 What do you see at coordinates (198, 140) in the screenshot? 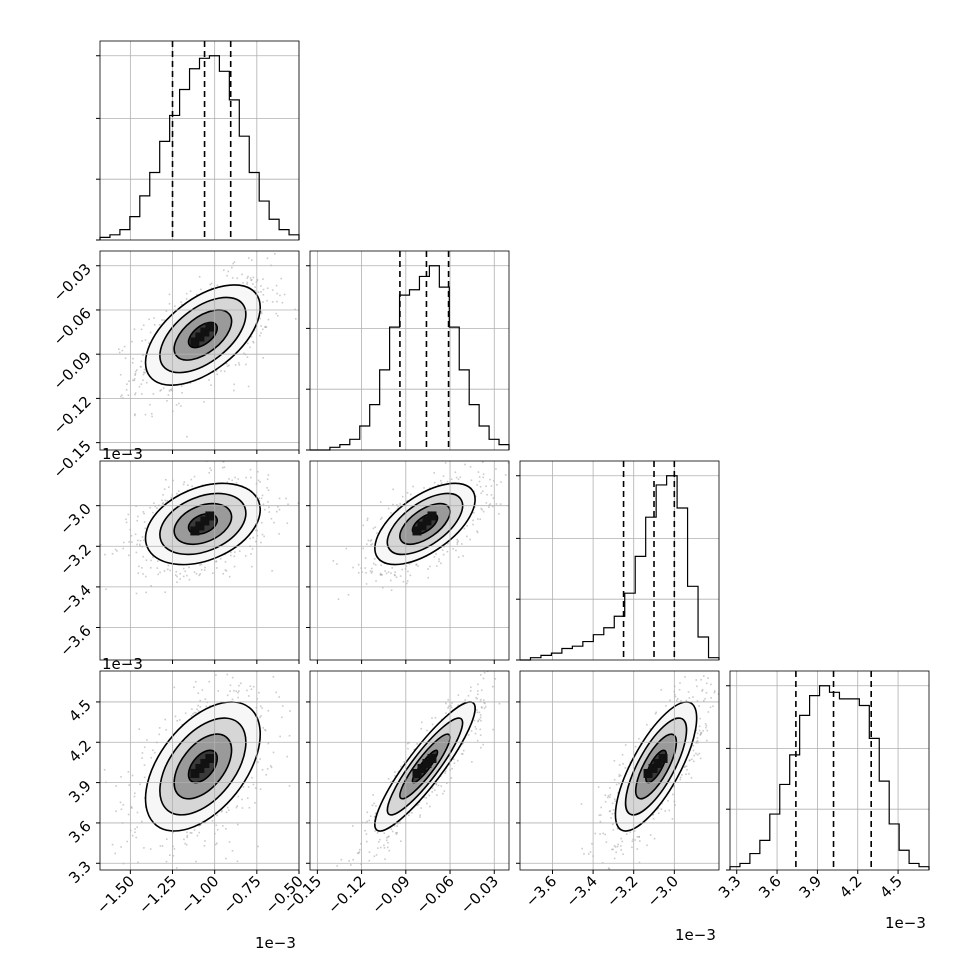
I see `histogram-panel-p1` at bounding box center [198, 140].